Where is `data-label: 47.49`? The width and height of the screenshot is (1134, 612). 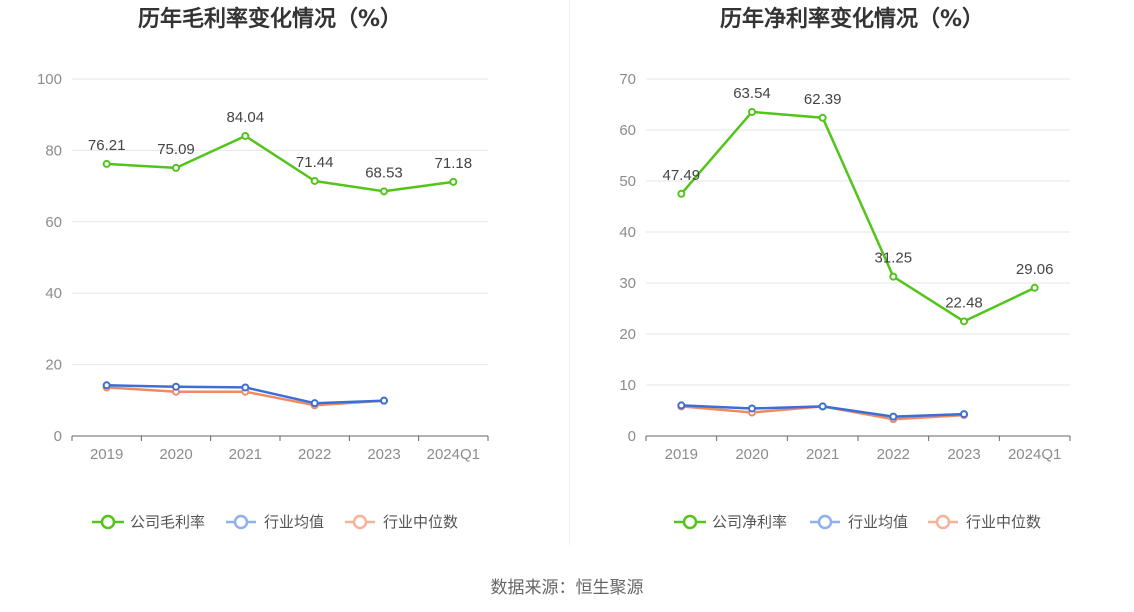 data-label: 47.49 is located at coordinates (682, 175).